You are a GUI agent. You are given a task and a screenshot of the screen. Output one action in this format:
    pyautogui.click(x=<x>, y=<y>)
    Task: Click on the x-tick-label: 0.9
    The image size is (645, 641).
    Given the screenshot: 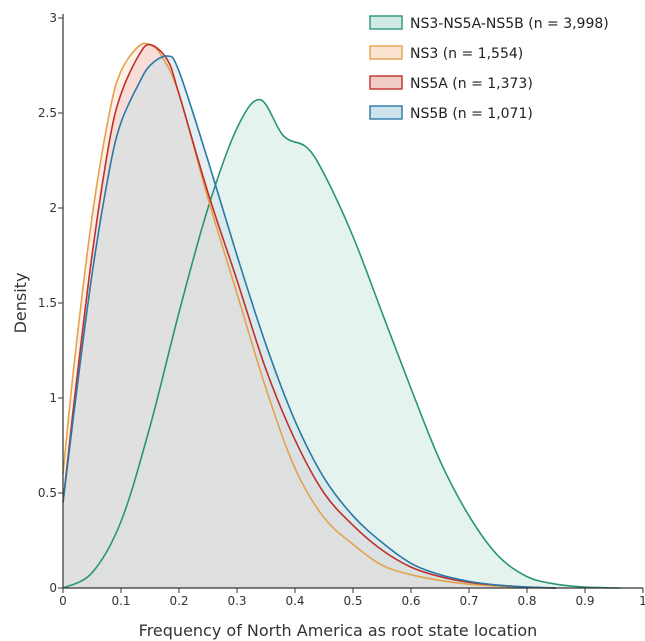 What is the action you would take?
    pyautogui.click(x=584, y=601)
    